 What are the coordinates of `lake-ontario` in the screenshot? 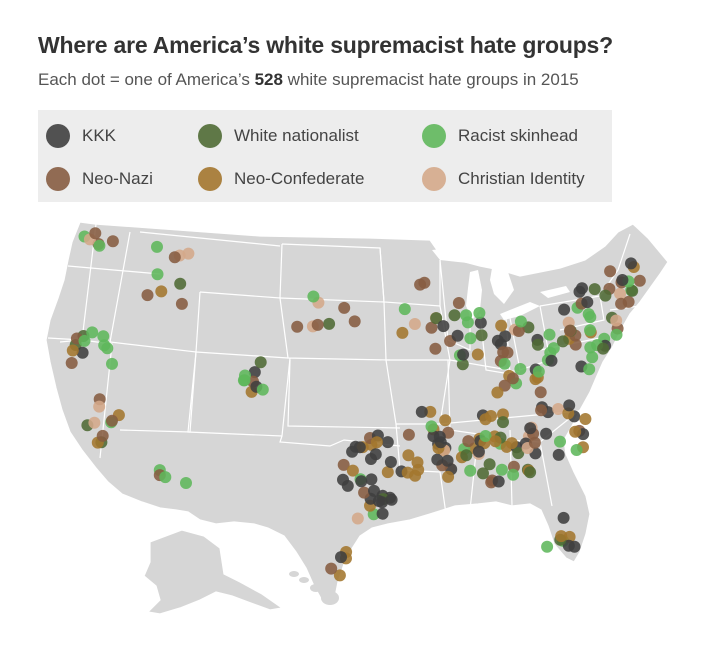 It's located at (555, 292).